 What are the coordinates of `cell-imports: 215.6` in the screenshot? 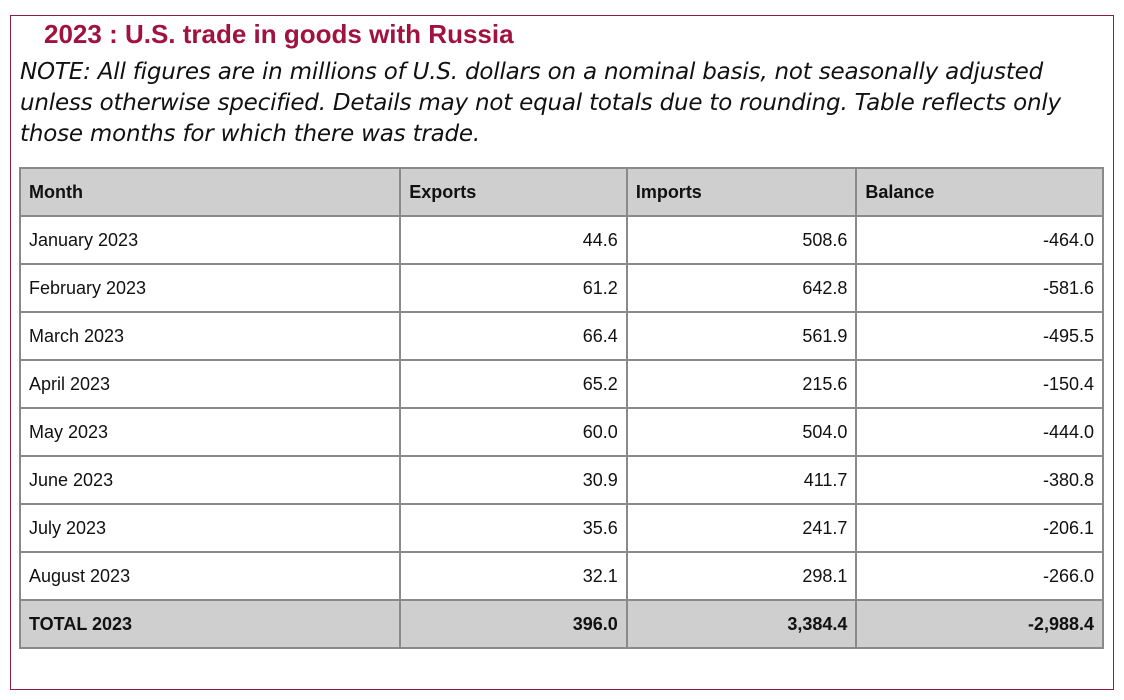 It's located at (741, 384).